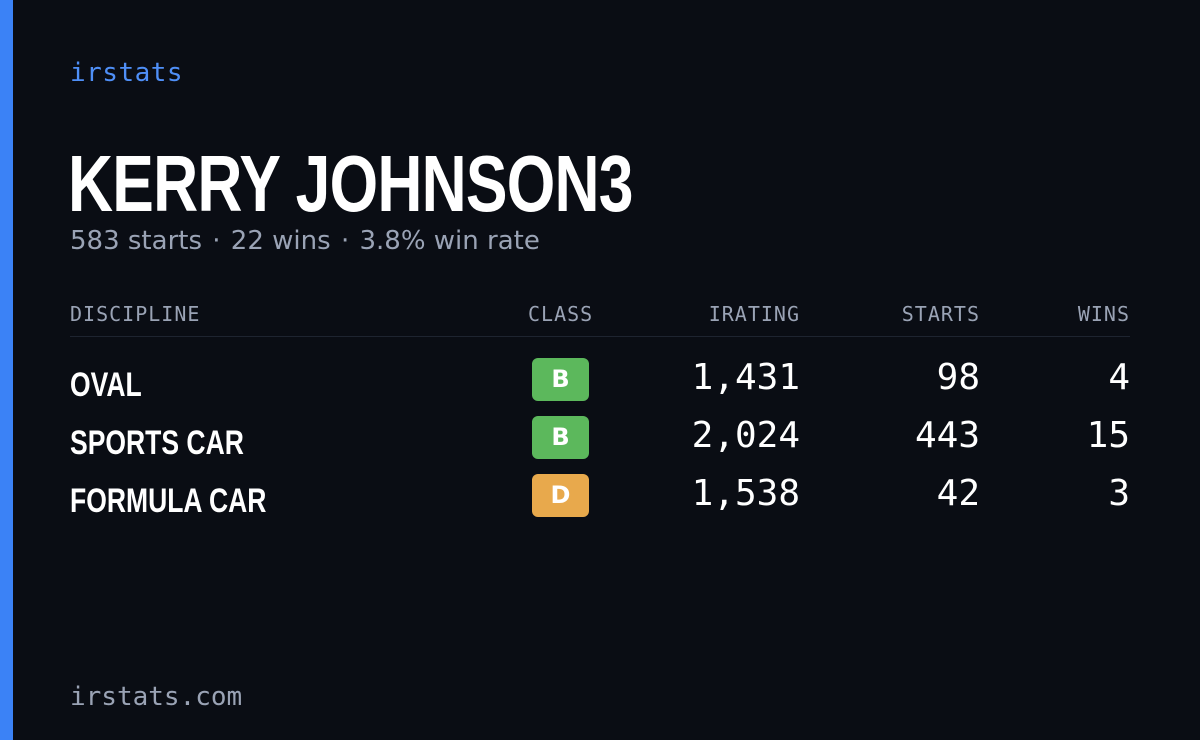  What do you see at coordinates (1119, 493) in the screenshot?
I see `row-wins: 3` at bounding box center [1119, 493].